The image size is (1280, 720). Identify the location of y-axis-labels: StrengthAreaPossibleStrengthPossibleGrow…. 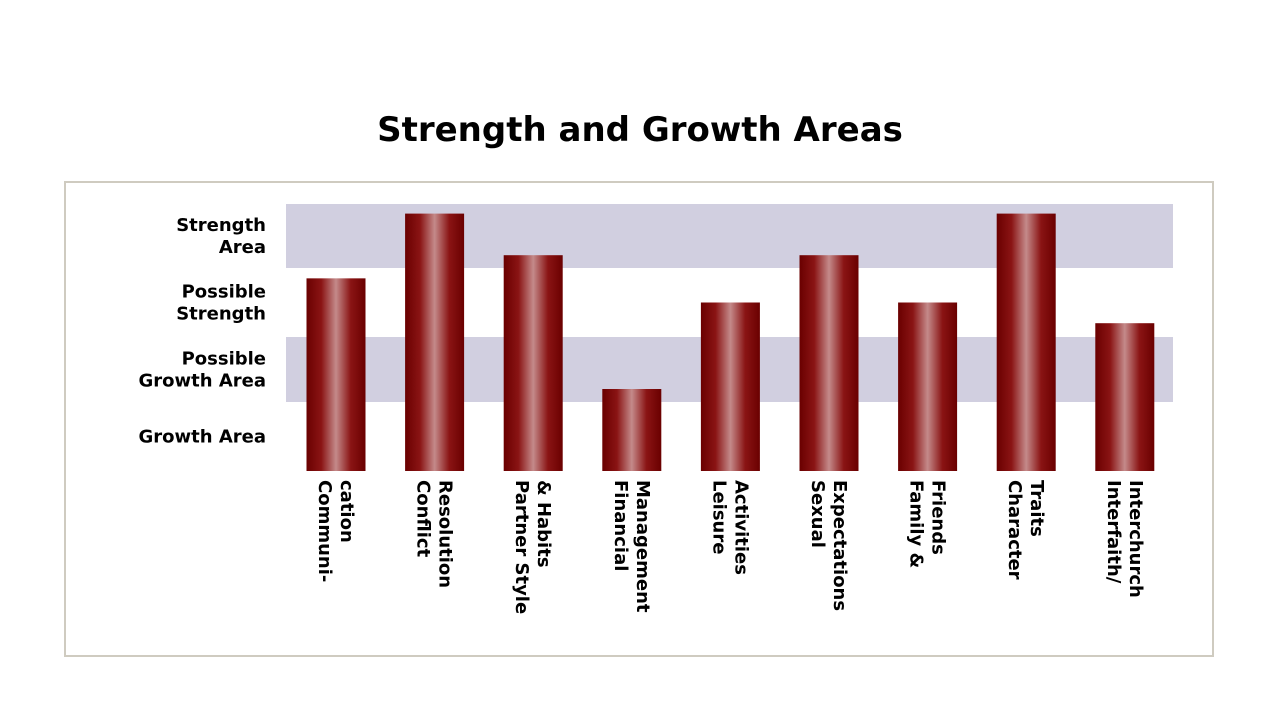
(203, 331).